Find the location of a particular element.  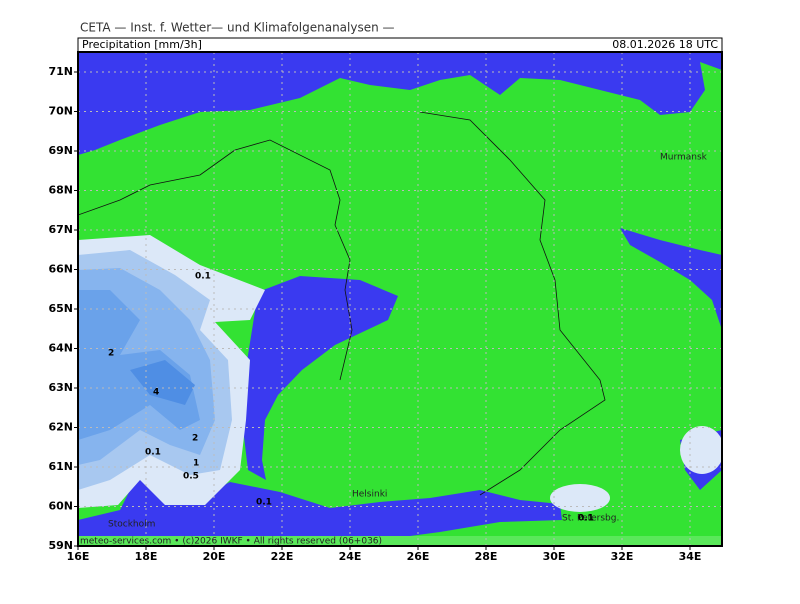

lat-label: 64N is located at coordinates (60, 348).